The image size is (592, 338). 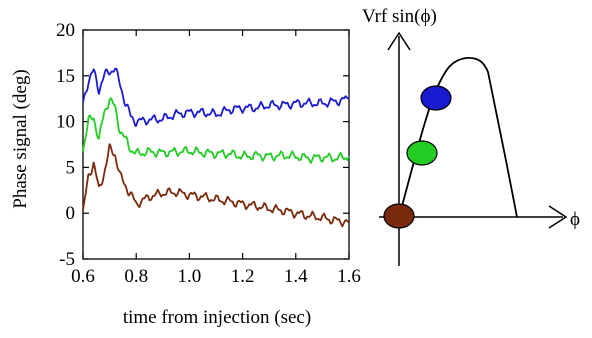 What do you see at coordinates (65, 76) in the screenshot?
I see `y-tick-label: 15` at bounding box center [65, 76].